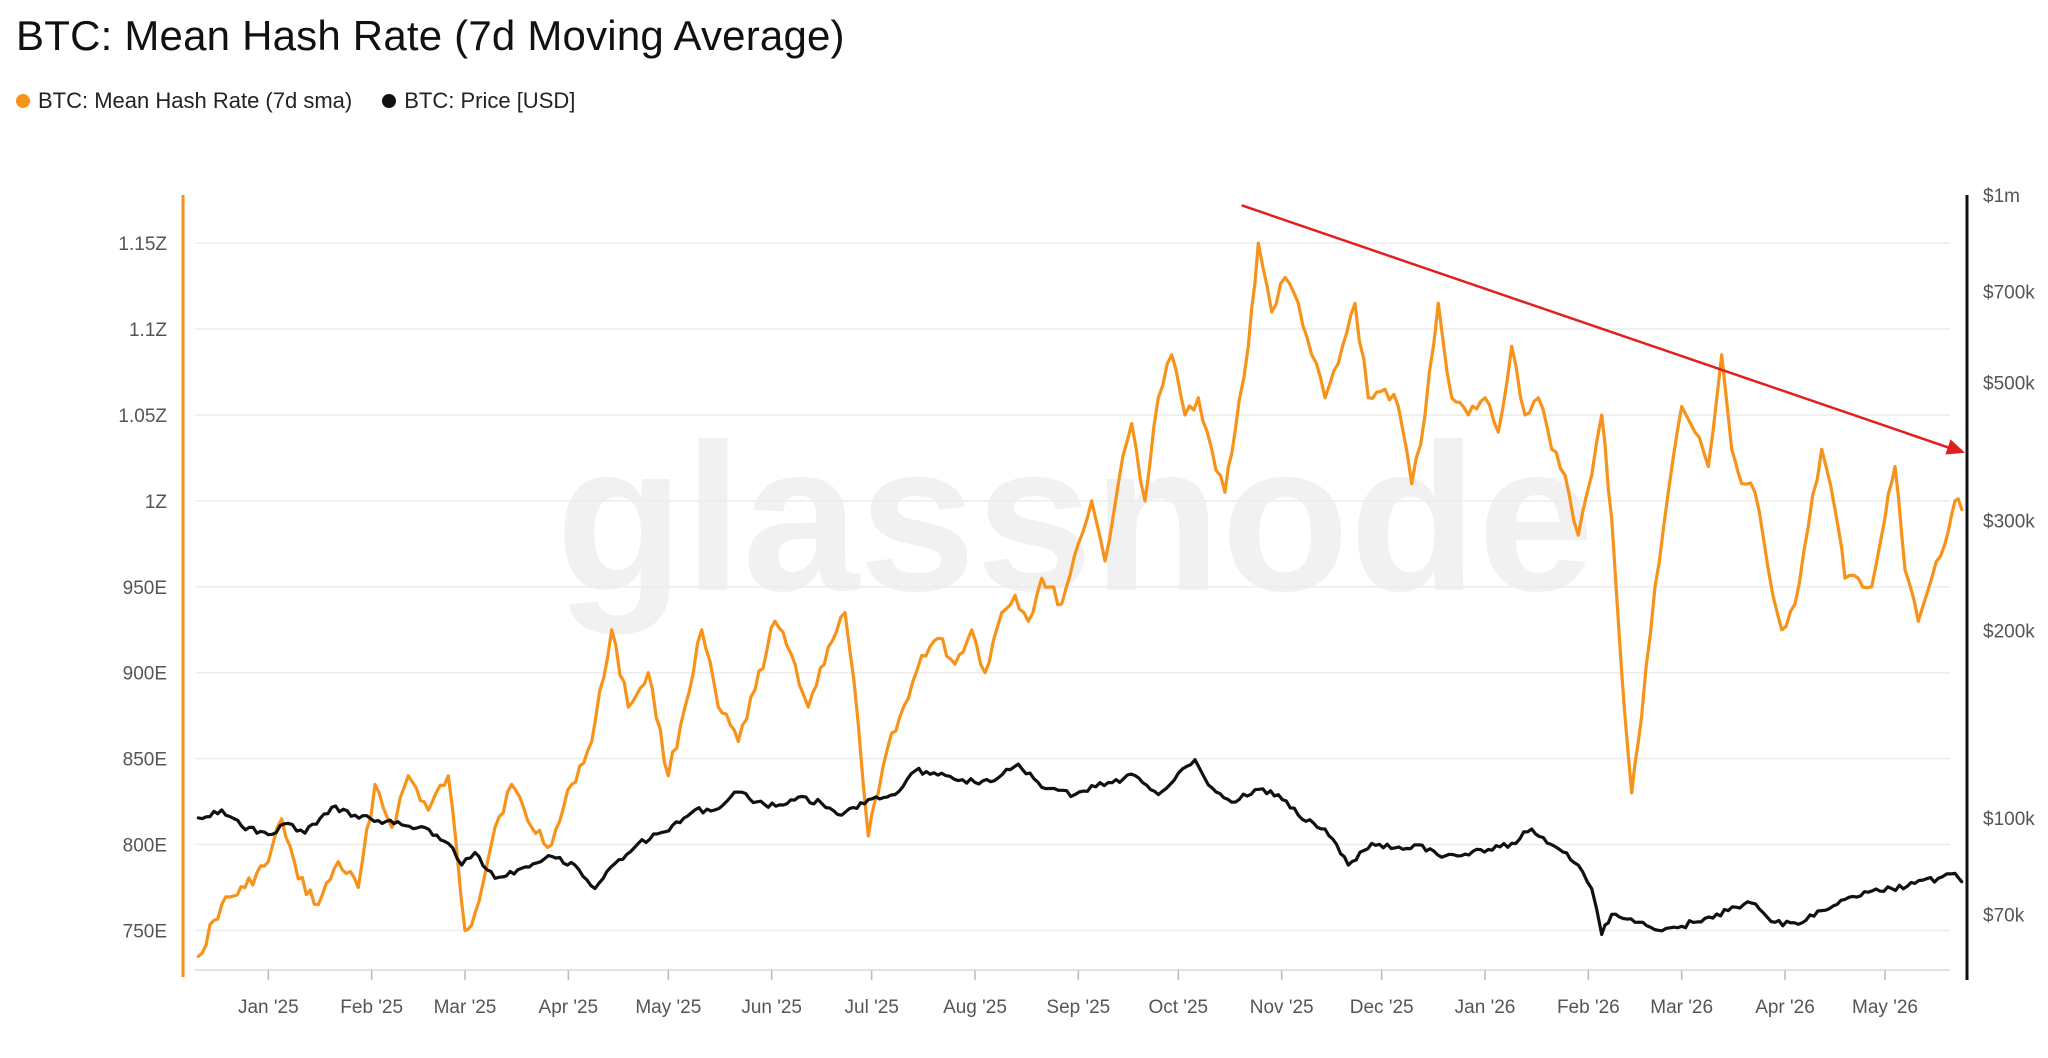 The width and height of the screenshot is (2048, 1058). What do you see at coordinates (2001, 196) in the screenshot?
I see `y-right-tick-label: $1m` at bounding box center [2001, 196].